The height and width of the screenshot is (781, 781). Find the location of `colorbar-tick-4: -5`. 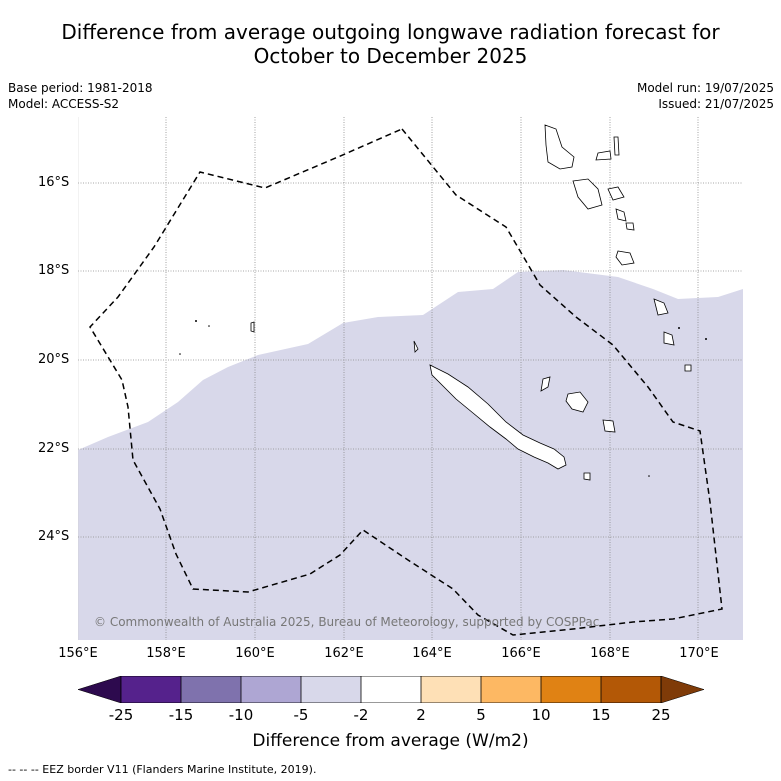

colorbar-tick-4: -5 is located at coordinates (301, 715).